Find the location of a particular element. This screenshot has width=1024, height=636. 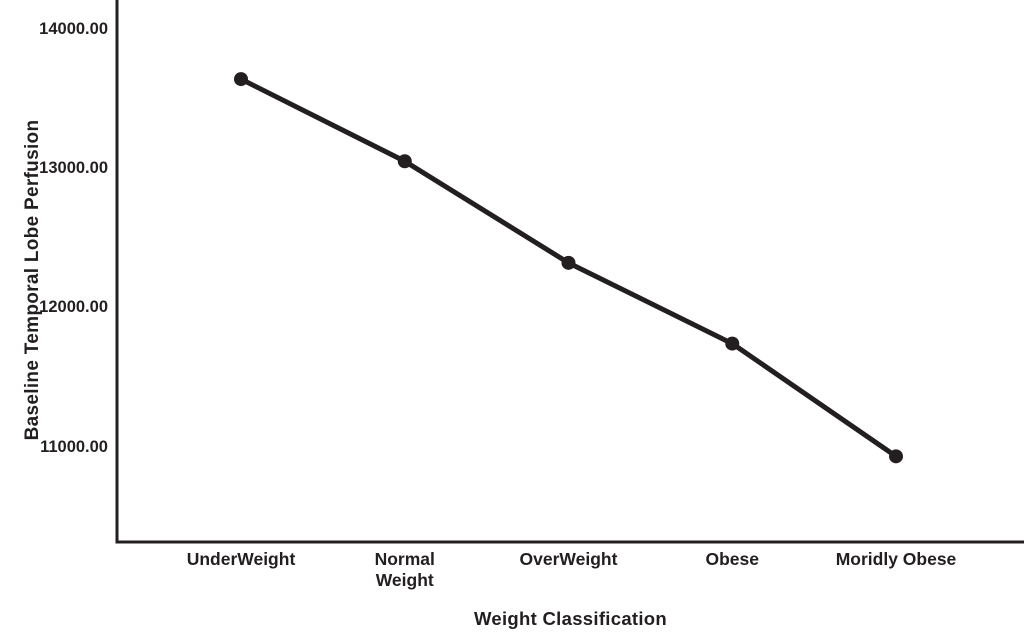

x-tick-label: Obese is located at coordinates (732, 559).